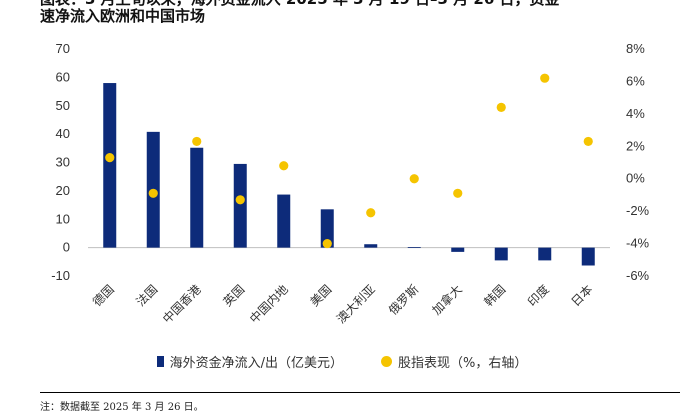 Image resolution: width=684 pixels, height=415 pixels. I want to click on legend: 海外资金净流入/出（亿美元） 股指表现（%，右轴）, so click(342, 361).